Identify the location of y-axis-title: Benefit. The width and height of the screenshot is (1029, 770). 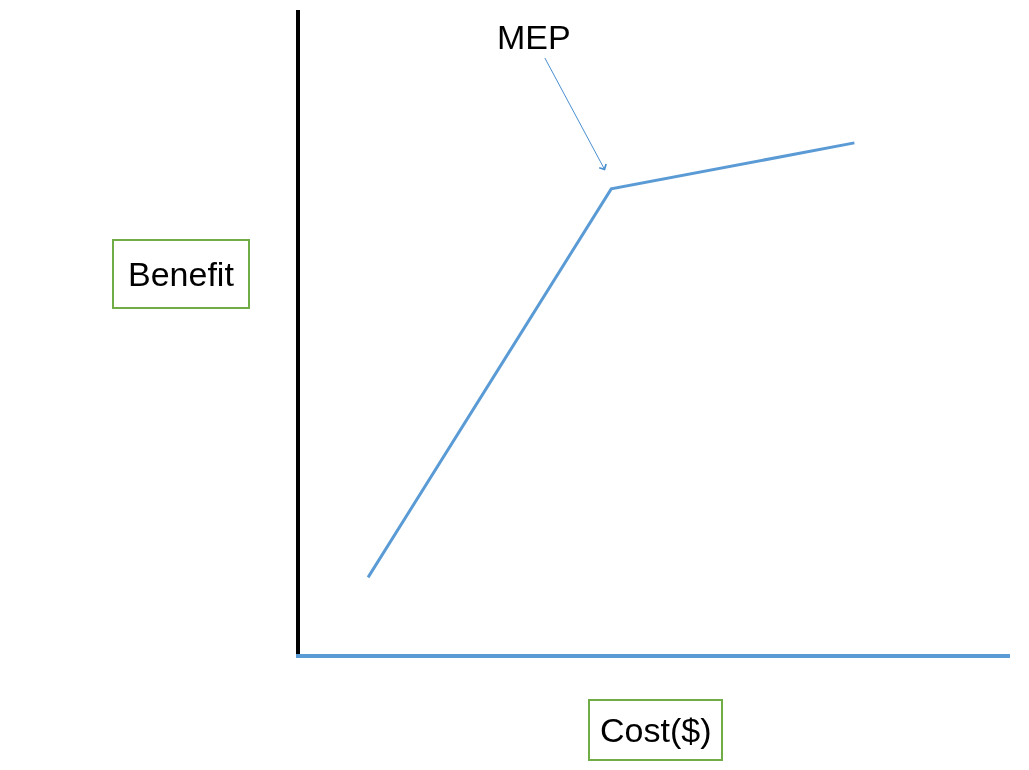
(181, 274).